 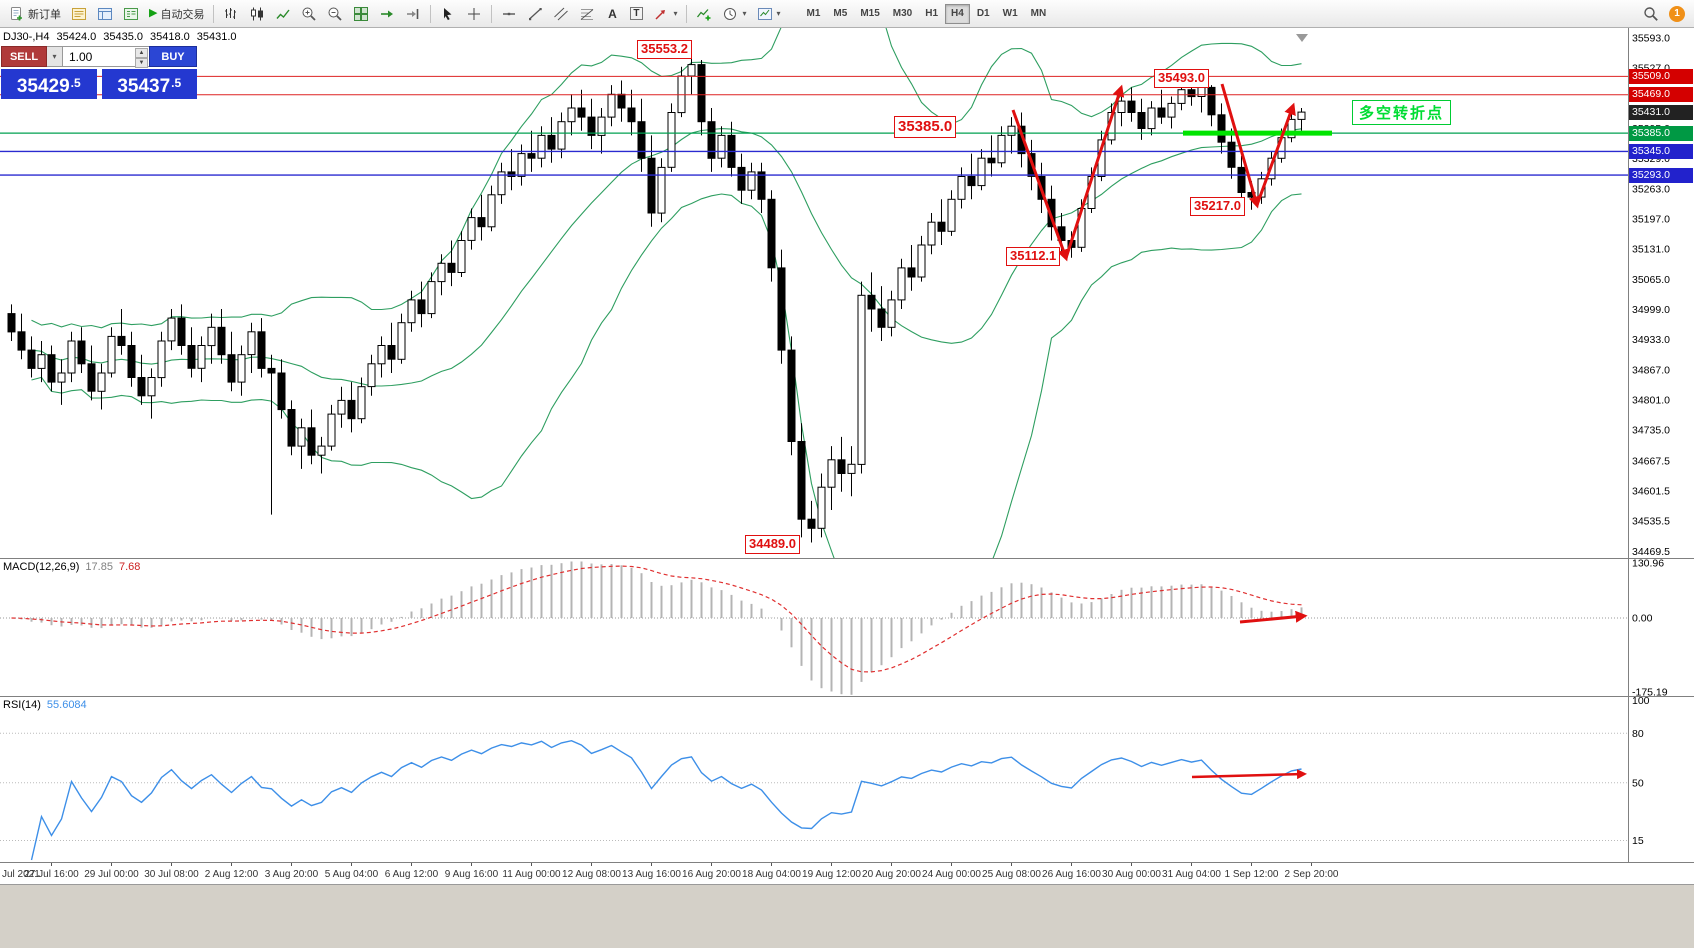 I want to click on chart-shift-button, so click(x=413, y=14).